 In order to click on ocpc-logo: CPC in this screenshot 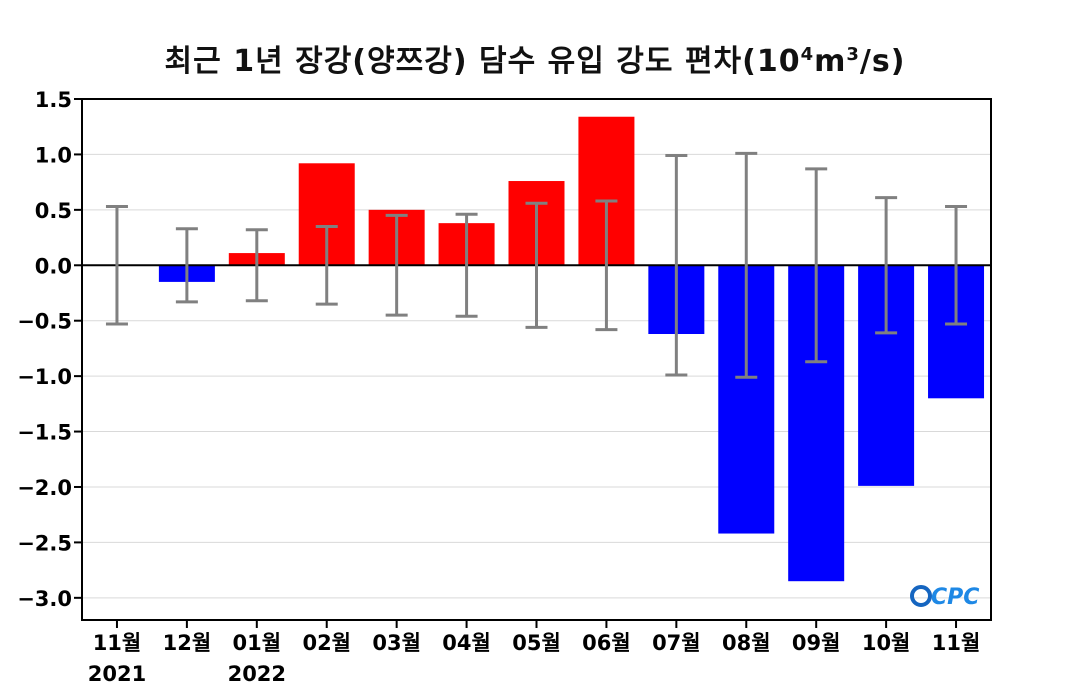, I will do `click(944, 597)`.